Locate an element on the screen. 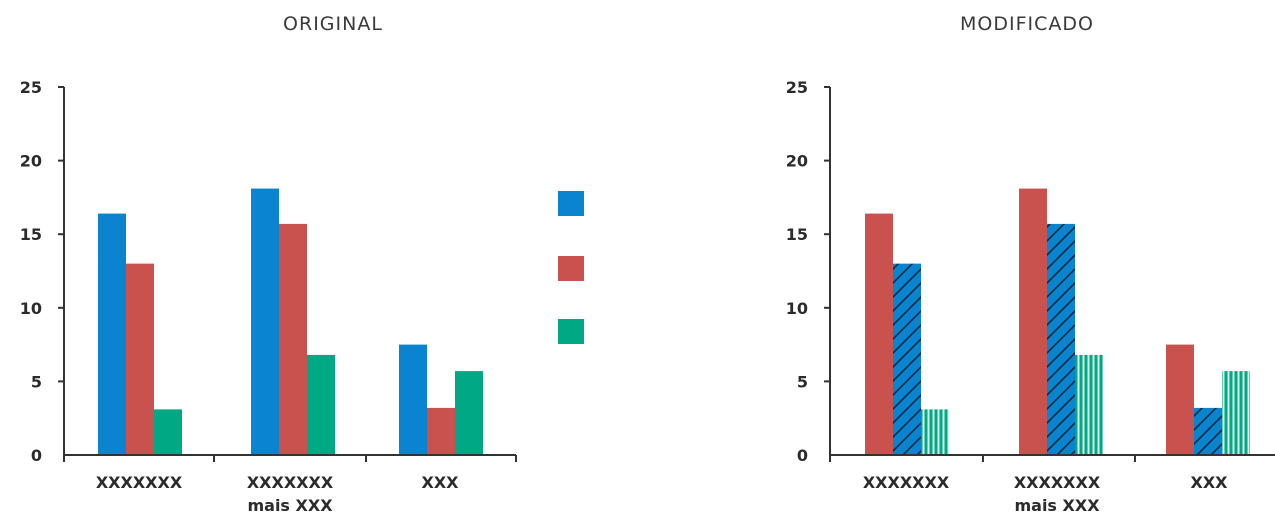 Image resolution: width=1275 pixels, height=520 pixels. legend-original is located at coordinates (571, 267).